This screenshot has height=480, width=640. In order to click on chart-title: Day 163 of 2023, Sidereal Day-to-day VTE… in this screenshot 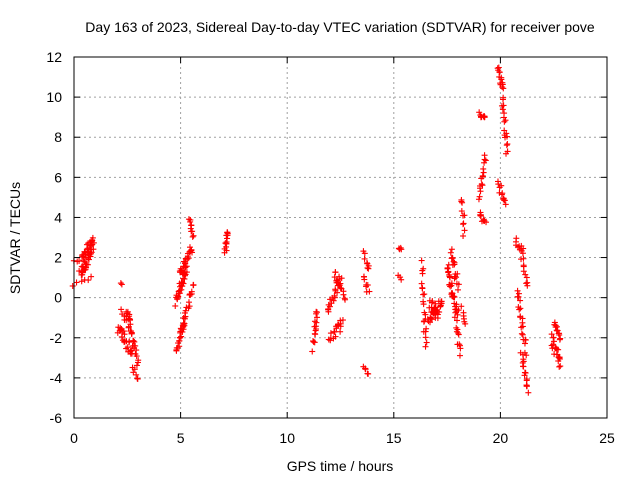, I will do `click(340, 27)`.